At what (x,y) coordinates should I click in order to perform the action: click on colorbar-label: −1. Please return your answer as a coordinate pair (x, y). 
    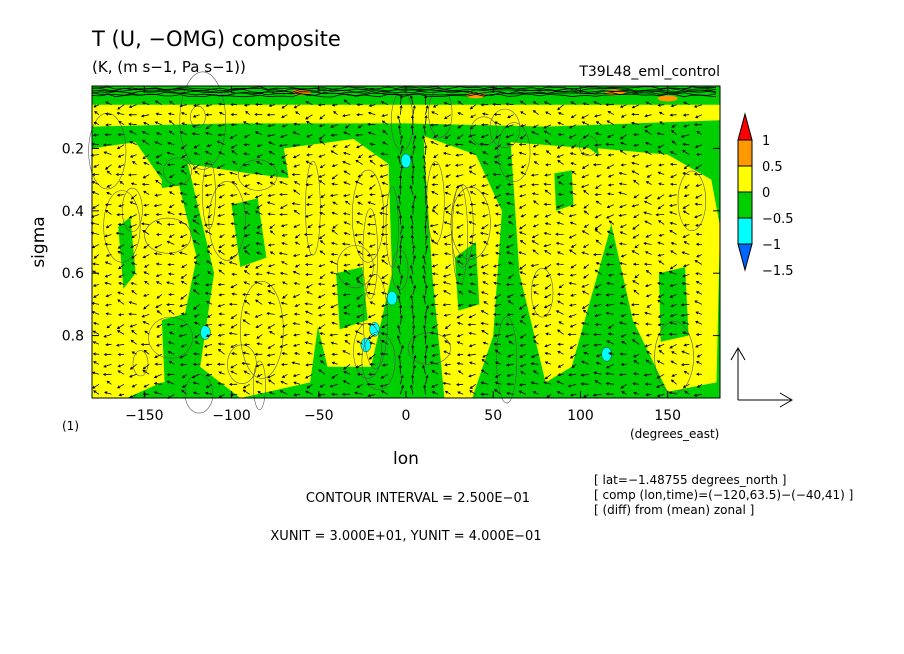
    Looking at the image, I should click on (771, 245).